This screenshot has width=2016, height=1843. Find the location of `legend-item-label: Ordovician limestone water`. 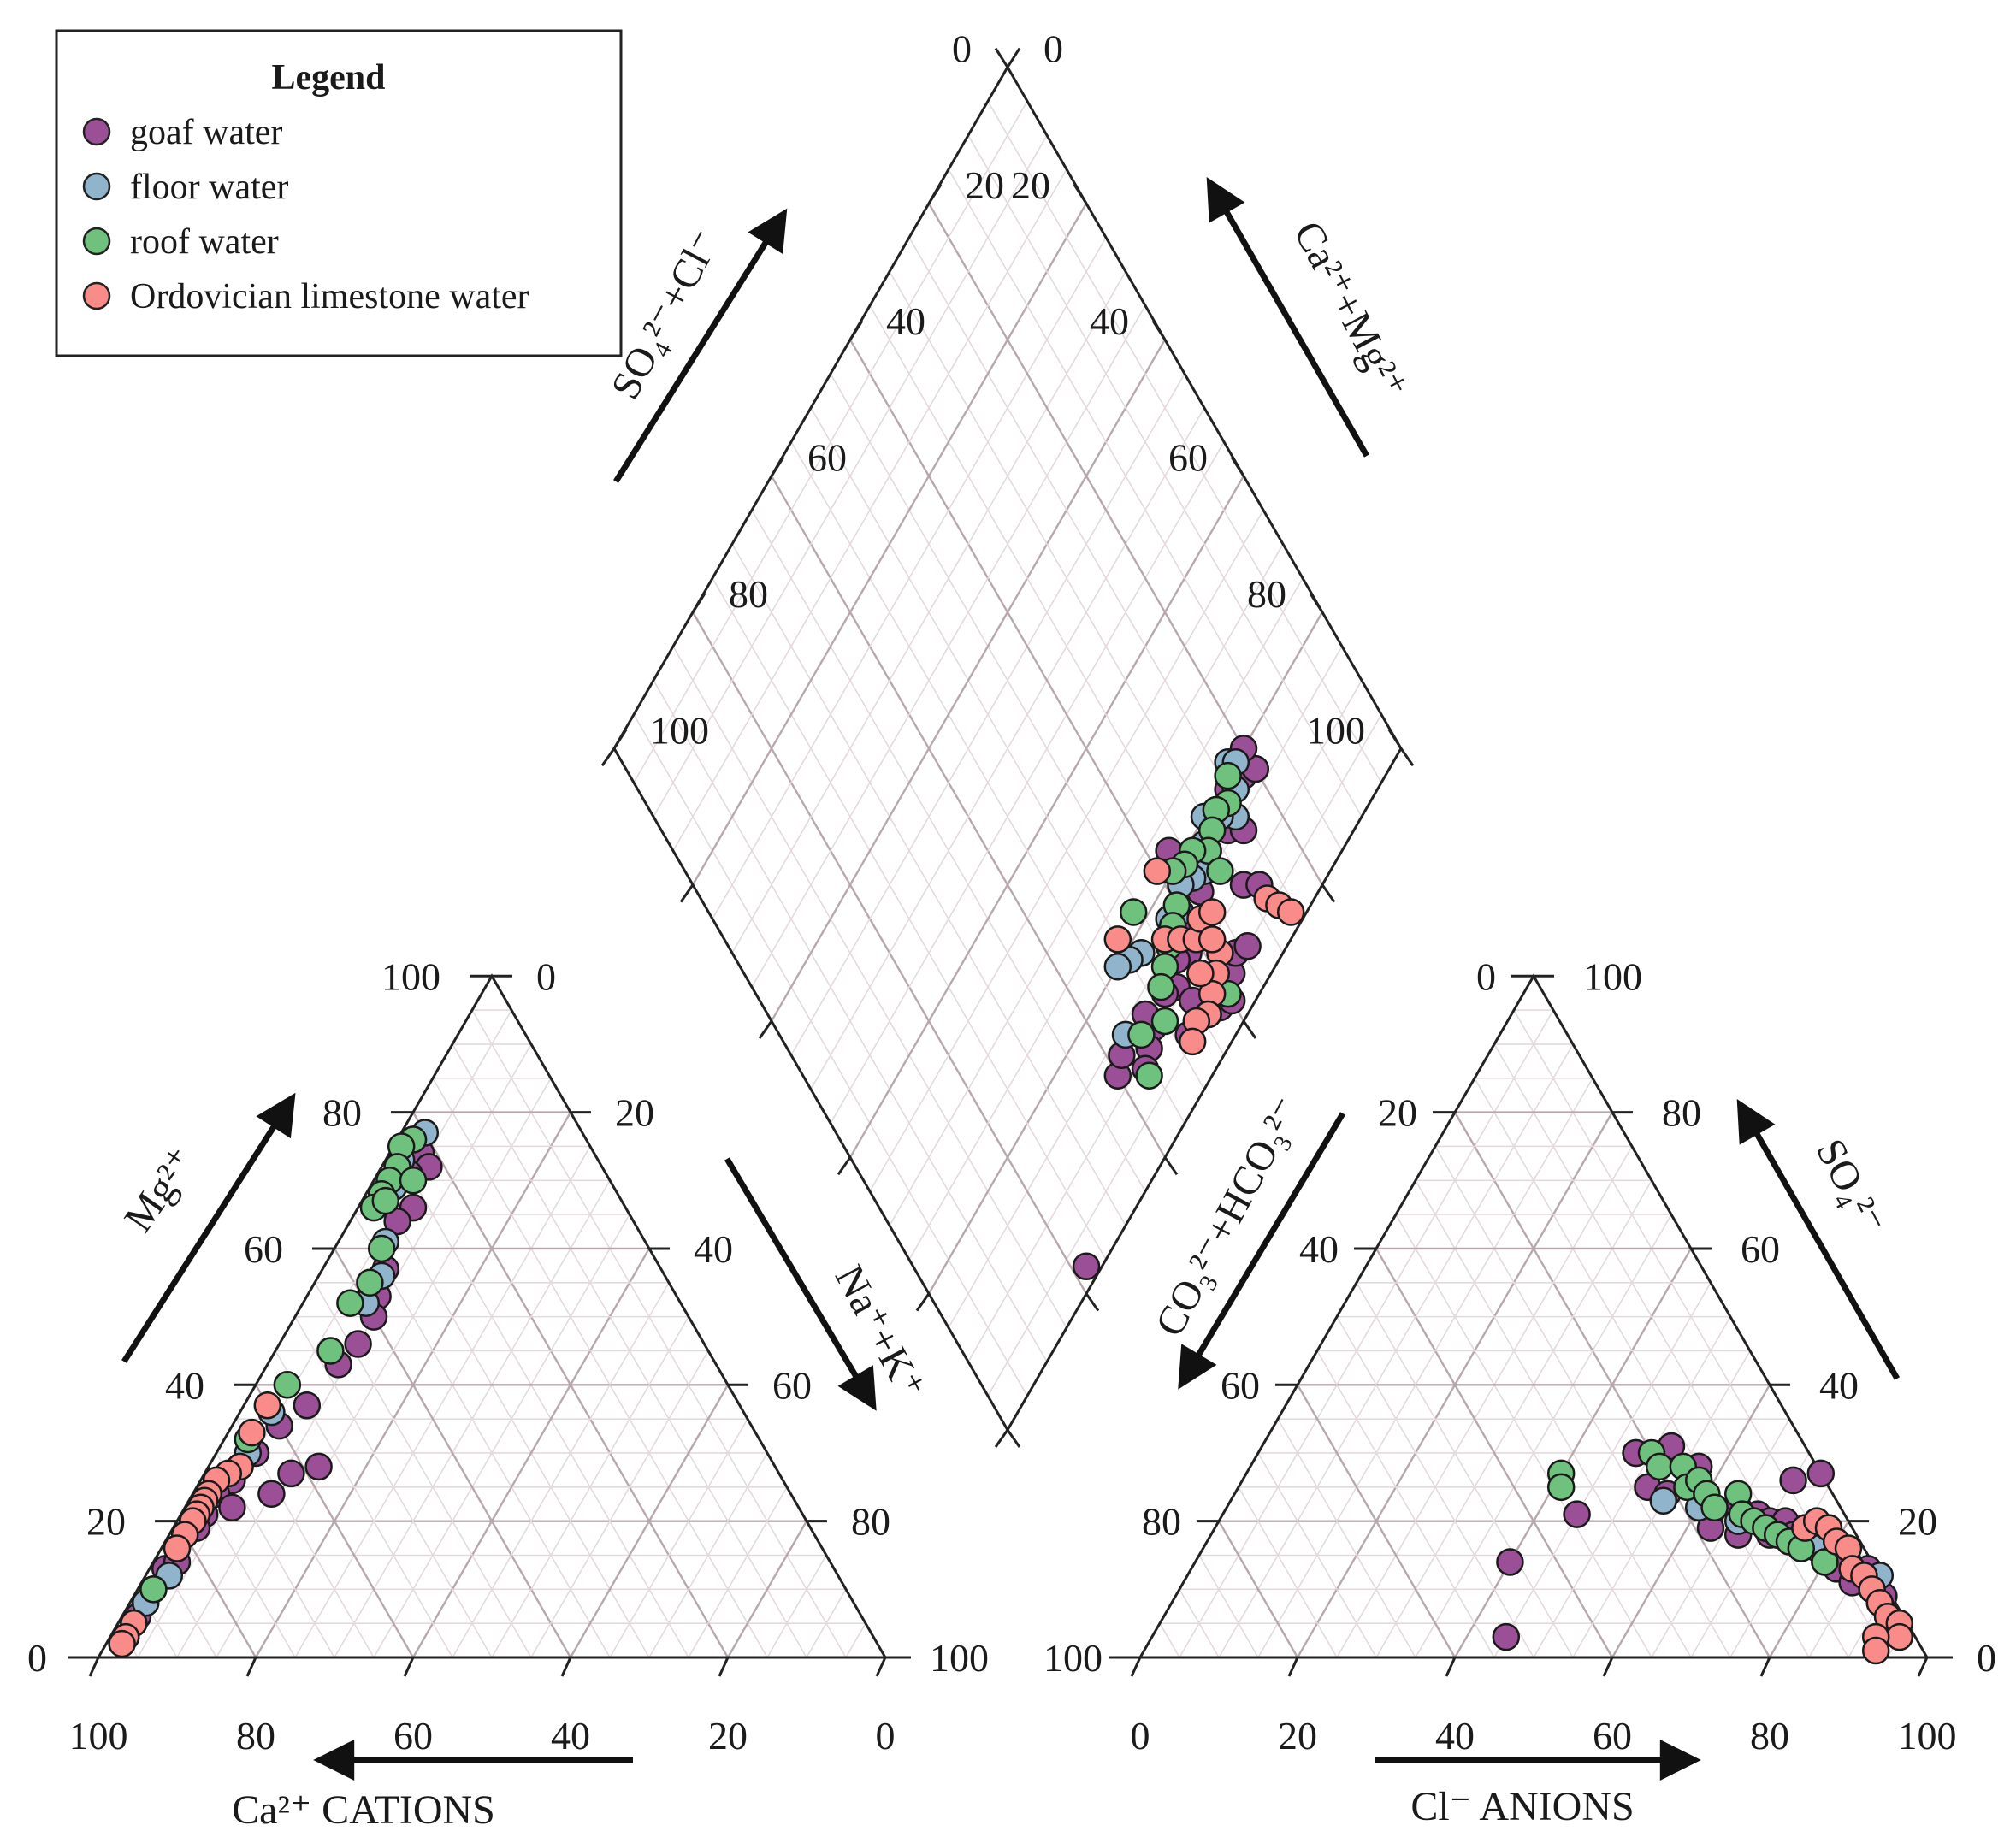

legend-item-label: Ordovician limestone water is located at coordinates (329, 296).